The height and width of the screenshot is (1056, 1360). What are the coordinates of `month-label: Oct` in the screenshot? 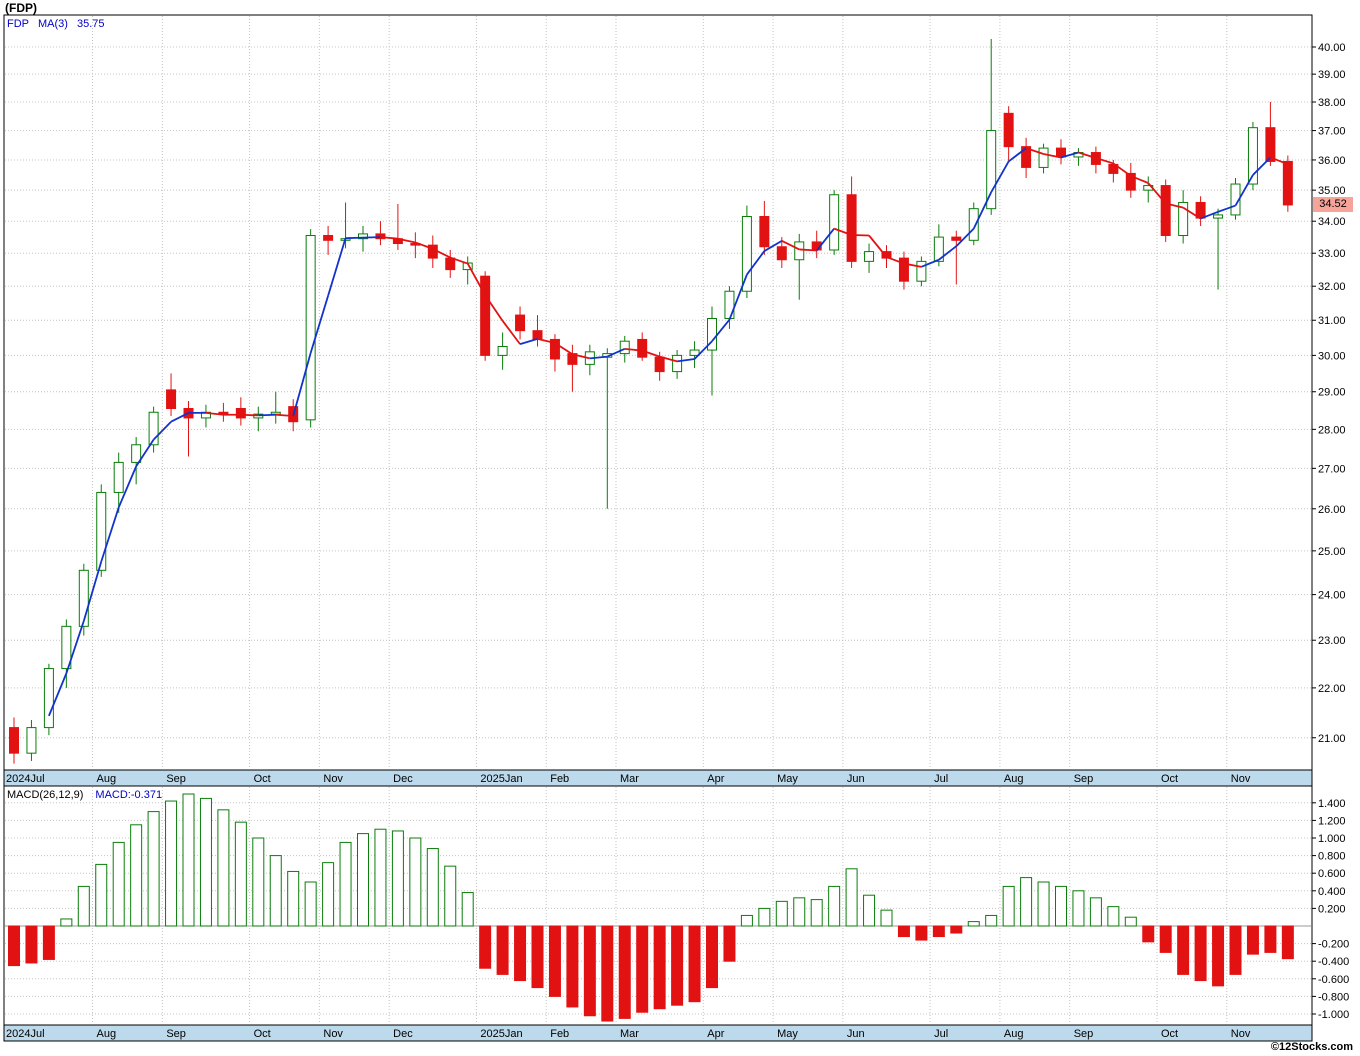 It's located at (1169, 779).